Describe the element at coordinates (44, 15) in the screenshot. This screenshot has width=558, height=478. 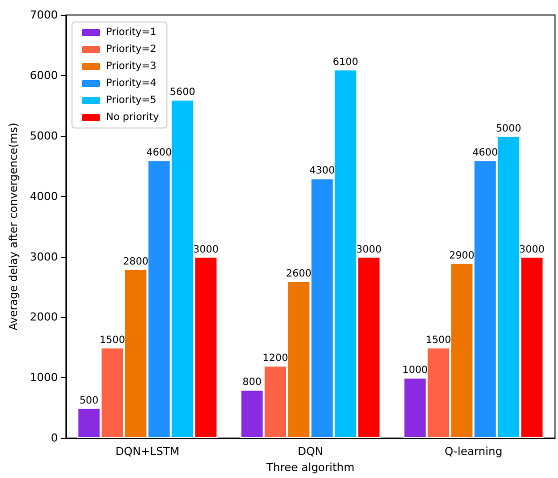
I see `y-tick-label: 7000` at that location.